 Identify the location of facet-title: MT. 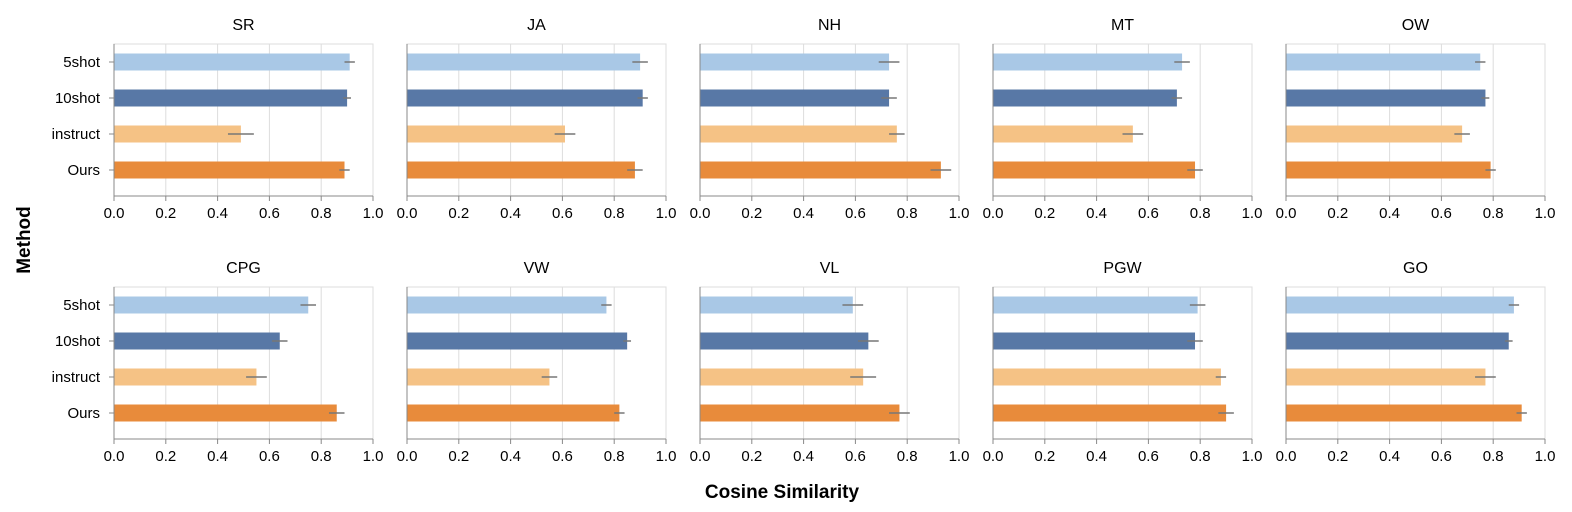
(1122, 25).